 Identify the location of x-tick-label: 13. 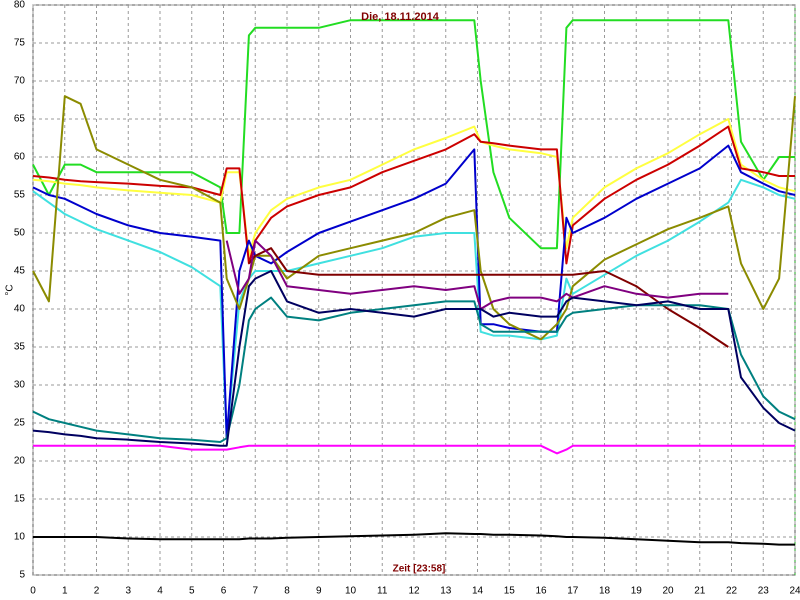
(446, 591).